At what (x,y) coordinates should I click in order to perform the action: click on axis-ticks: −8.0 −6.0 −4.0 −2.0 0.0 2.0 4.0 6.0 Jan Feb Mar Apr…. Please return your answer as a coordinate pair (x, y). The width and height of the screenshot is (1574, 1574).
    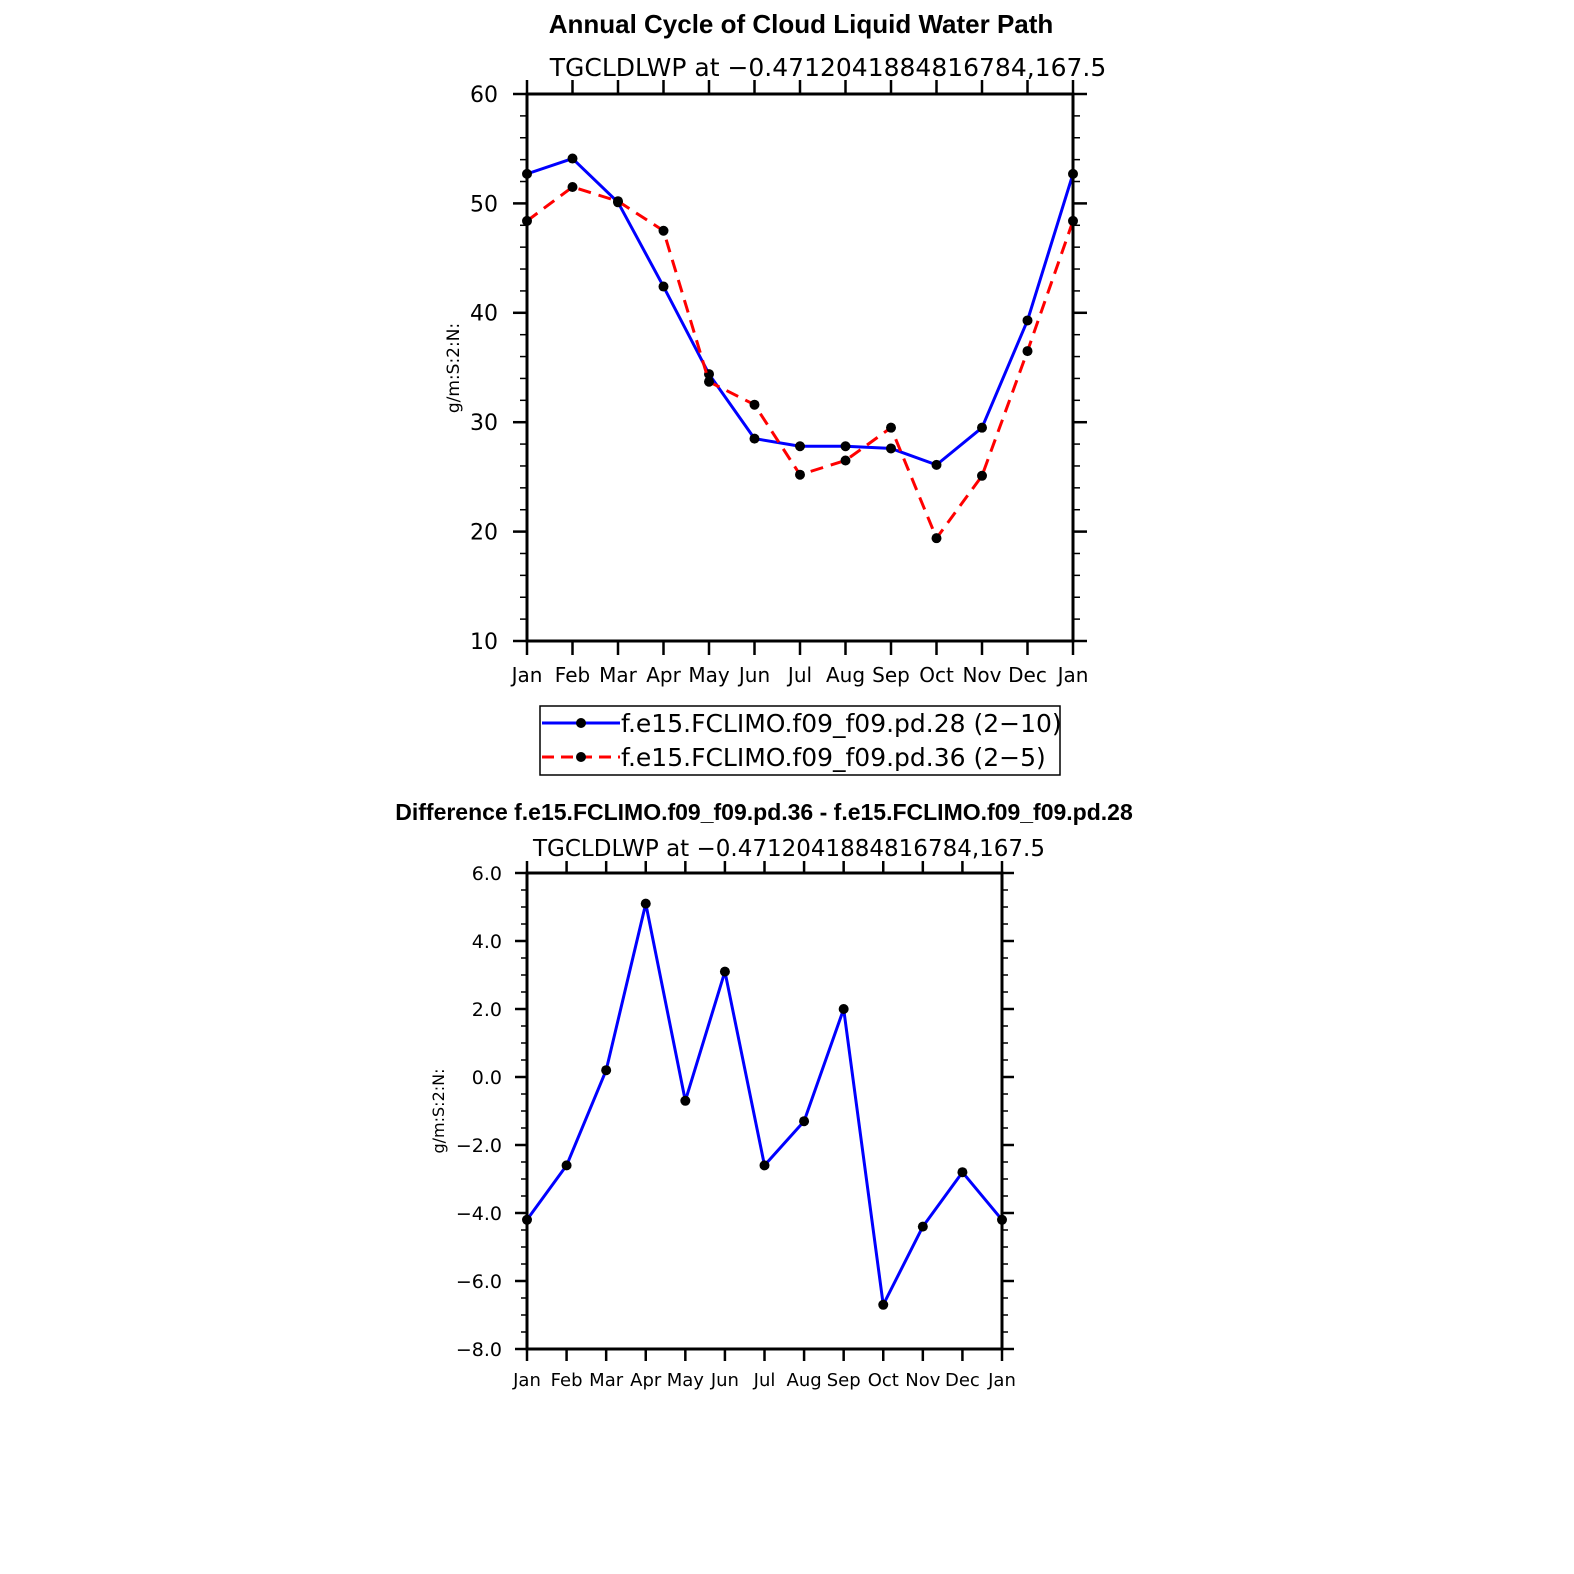
    Looking at the image, I should click on (736, 1126).